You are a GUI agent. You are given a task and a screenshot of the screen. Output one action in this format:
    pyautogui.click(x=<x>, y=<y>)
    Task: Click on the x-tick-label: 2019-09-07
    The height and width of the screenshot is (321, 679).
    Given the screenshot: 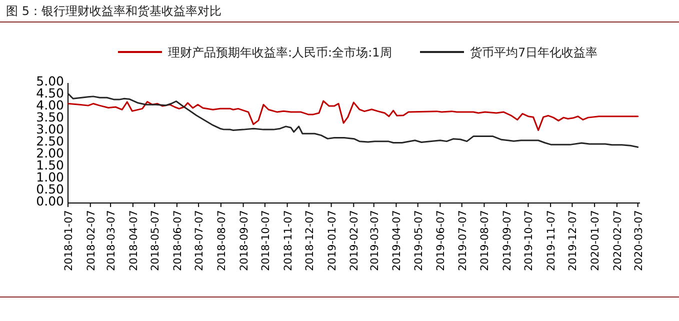 What is the action you would take?
    pyautogui.click(x=508, y=241)
    